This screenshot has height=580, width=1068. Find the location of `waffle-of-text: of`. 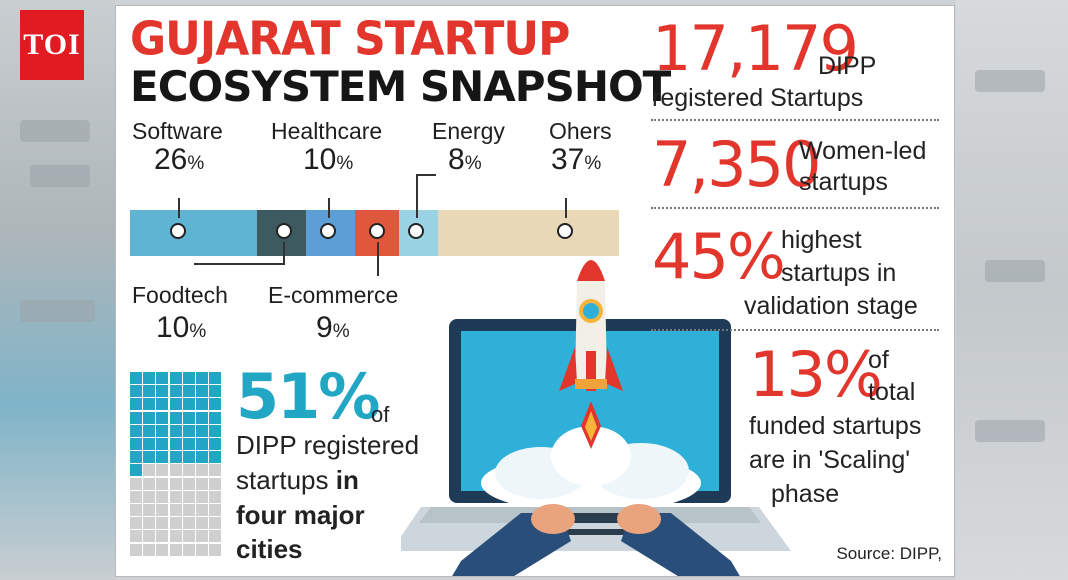

waffle-of-text: of is located at coordinates (380, 414).